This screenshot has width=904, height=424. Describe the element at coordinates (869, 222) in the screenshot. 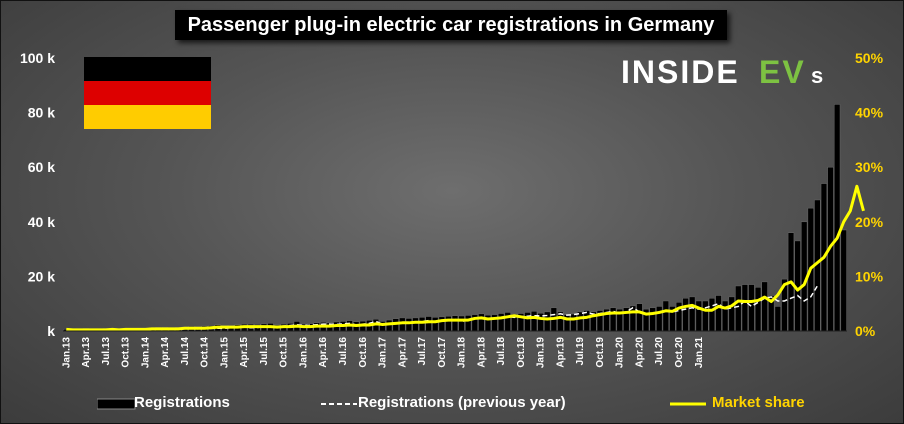

I see `y-right-tick-label: 20%` at that location.